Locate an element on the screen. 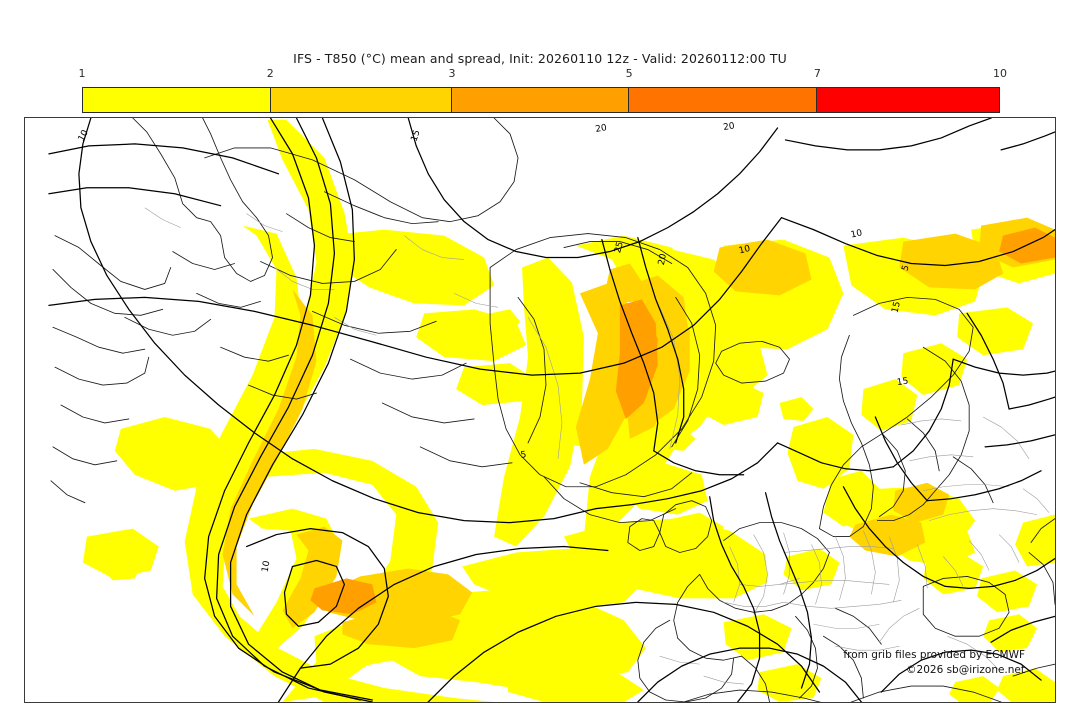  colorbar: 1 2 3 5 7 10 is located at coordinates (543, 90).